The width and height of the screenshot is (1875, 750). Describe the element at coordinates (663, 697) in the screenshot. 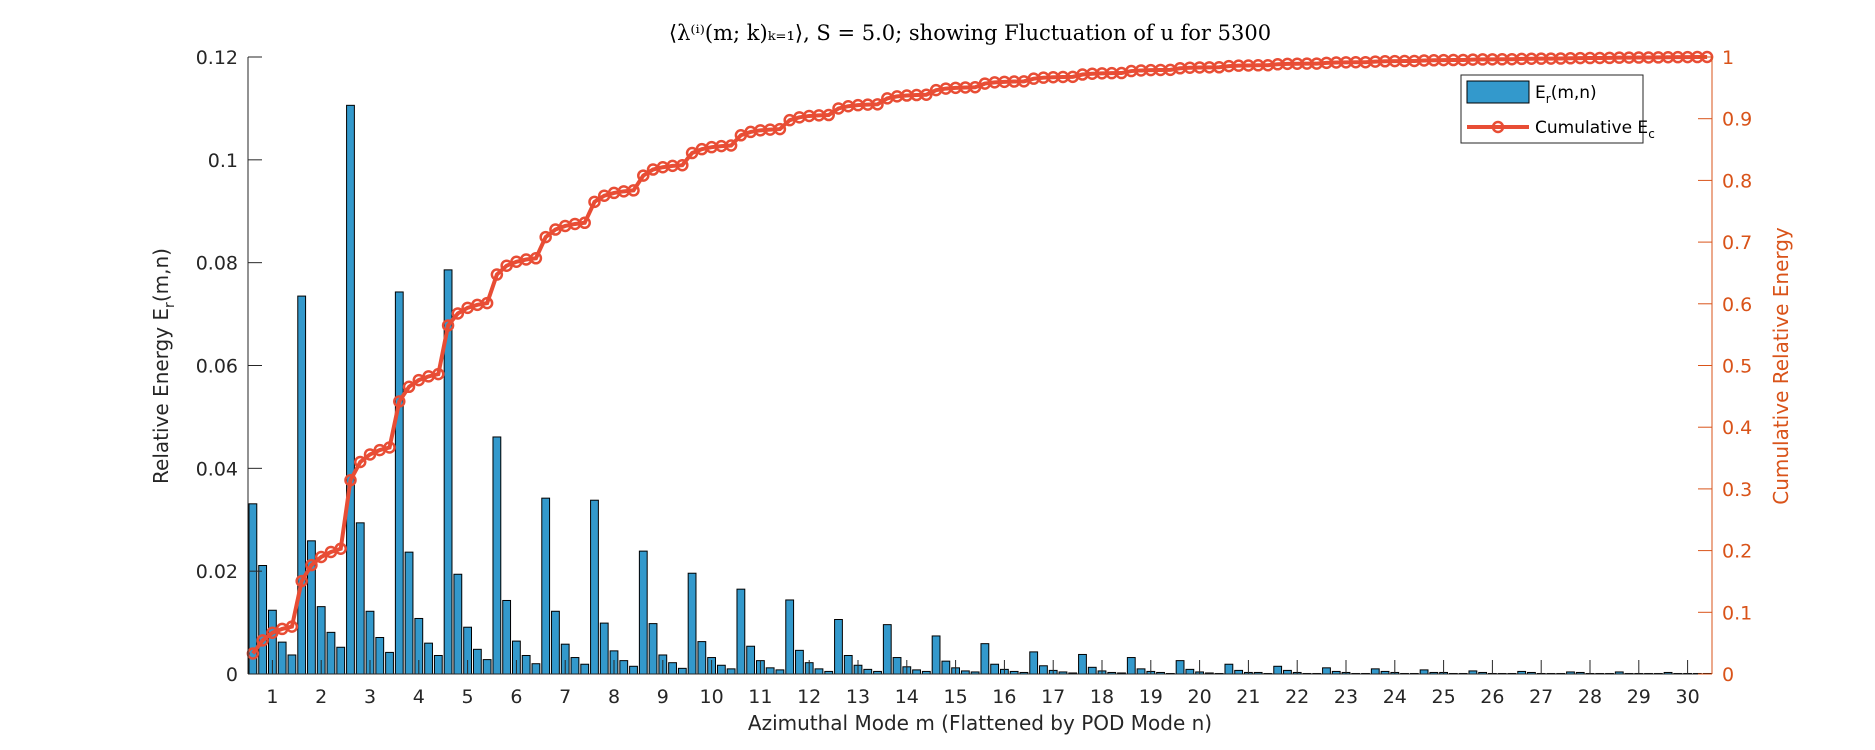

I see `x-tick-label: 9` at that location.